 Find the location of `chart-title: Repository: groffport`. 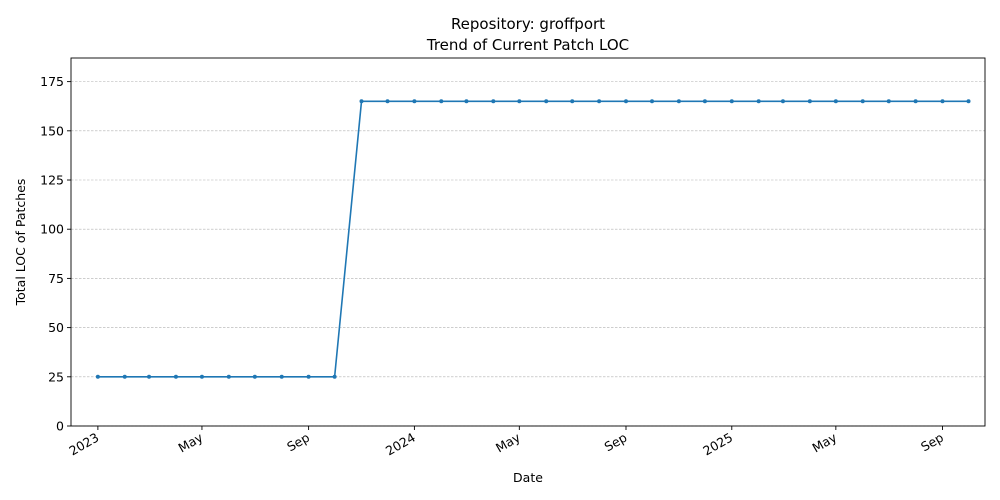

chart-title: Repository: groffport is located at coordinates (528, 24).